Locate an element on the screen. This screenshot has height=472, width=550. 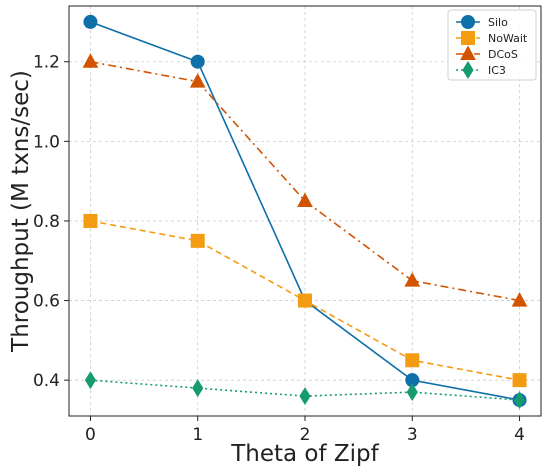
x-tick-label: 1 is located at coordinates (197, 435).